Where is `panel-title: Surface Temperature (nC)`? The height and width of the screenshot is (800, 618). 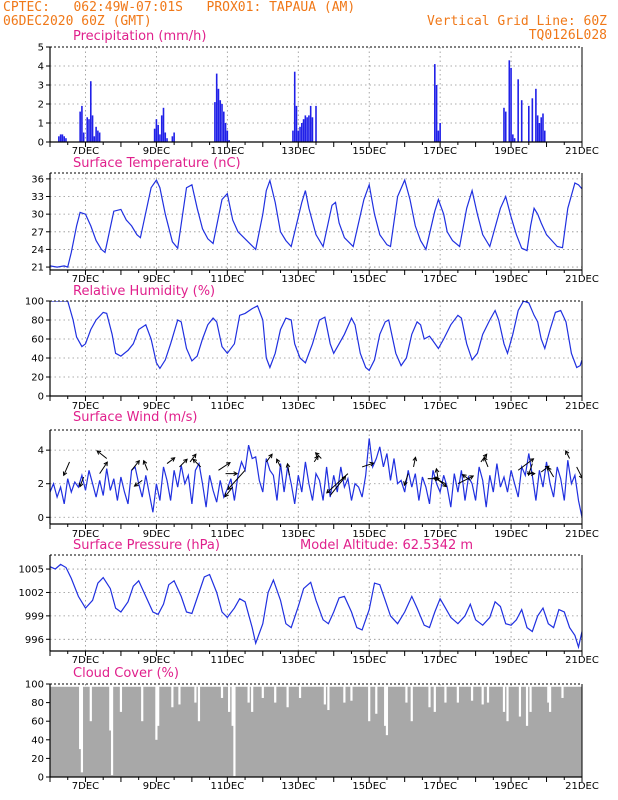 panel-title: Surface Temperature (nC) is located at coordinates (157, 163).